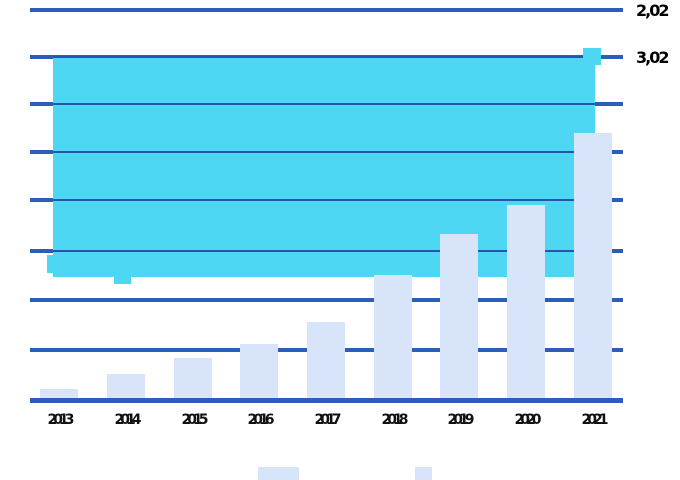  Describe the element at coordinates (128, 420) in the screenshot. I see `x-axis-label: 2014` at that location.